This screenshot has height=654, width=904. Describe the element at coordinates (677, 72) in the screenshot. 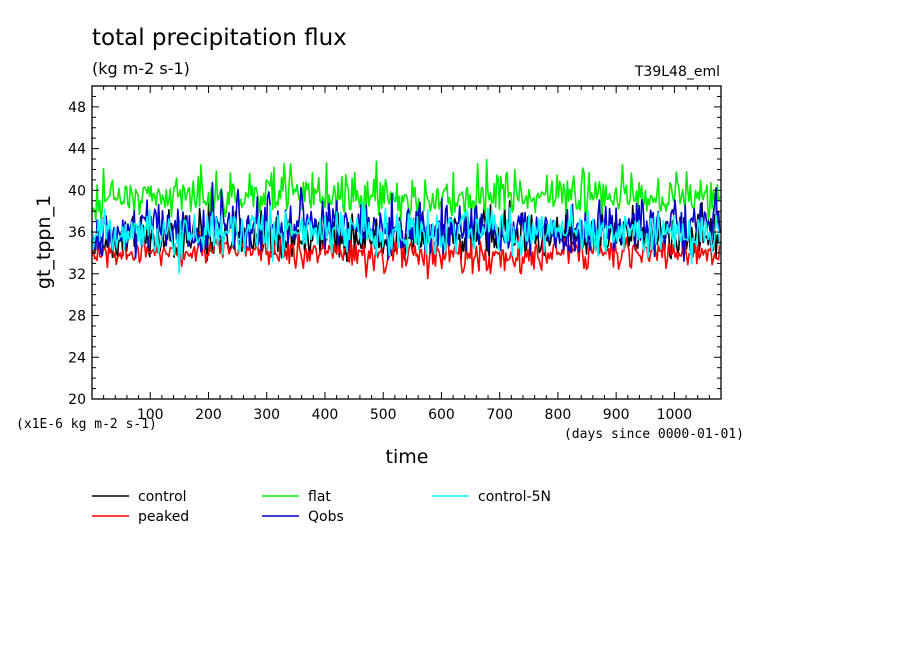

I see `run-label: T39L48_eml` at that location.